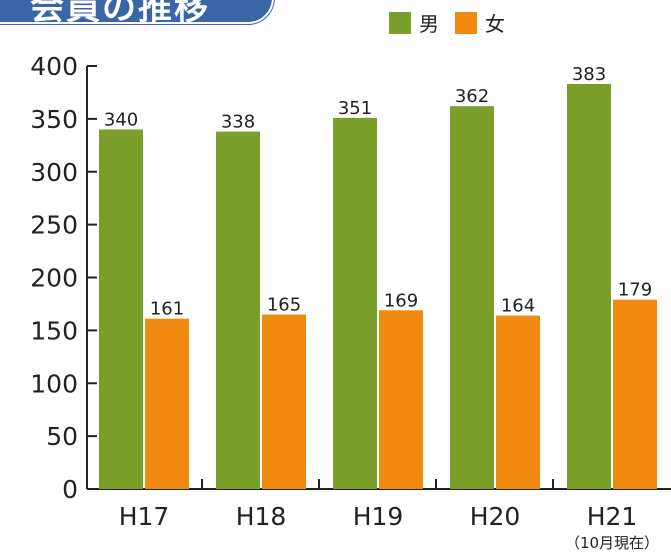 Image resolution: width=671 pixels, height=556 pixels. Describe the element at coordinates (518, 306) in the screenshot. I see `value-label-female-h20: 164` at that location.